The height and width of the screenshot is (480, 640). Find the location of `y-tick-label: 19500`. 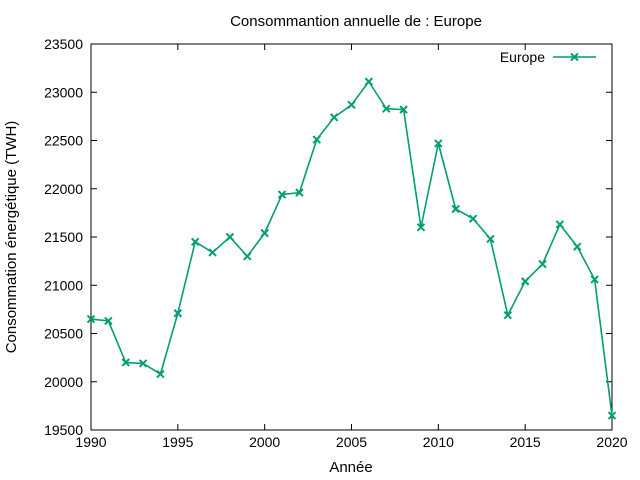

y-tick-label: 19500 is located at coordinates (63, 430).